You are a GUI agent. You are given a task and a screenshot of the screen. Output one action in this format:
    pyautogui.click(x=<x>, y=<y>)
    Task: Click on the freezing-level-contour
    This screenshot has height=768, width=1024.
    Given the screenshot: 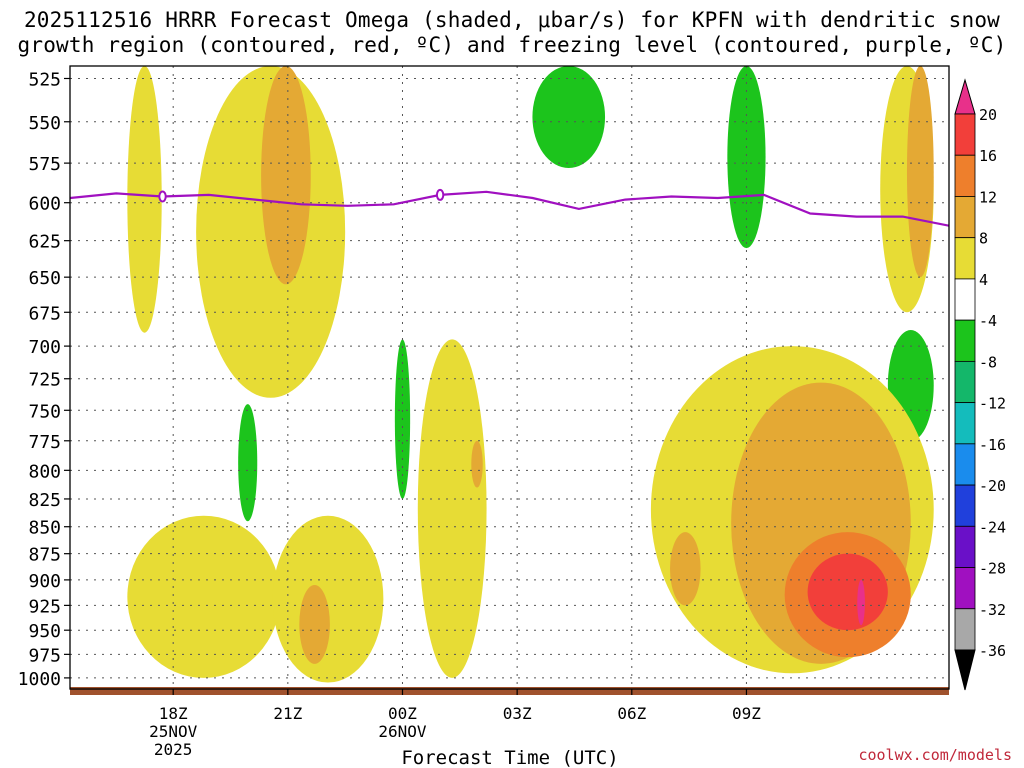 What is the action you would take?
    pyautogui.click(x=509, y=207)
    